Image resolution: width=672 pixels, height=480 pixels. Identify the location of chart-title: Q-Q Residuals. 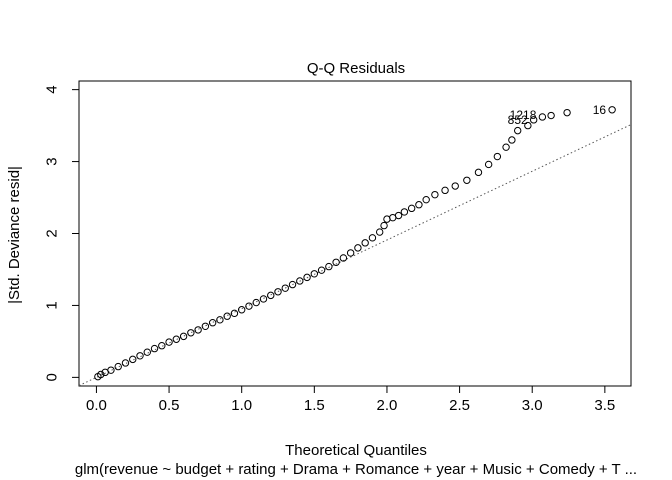
(356, 68).